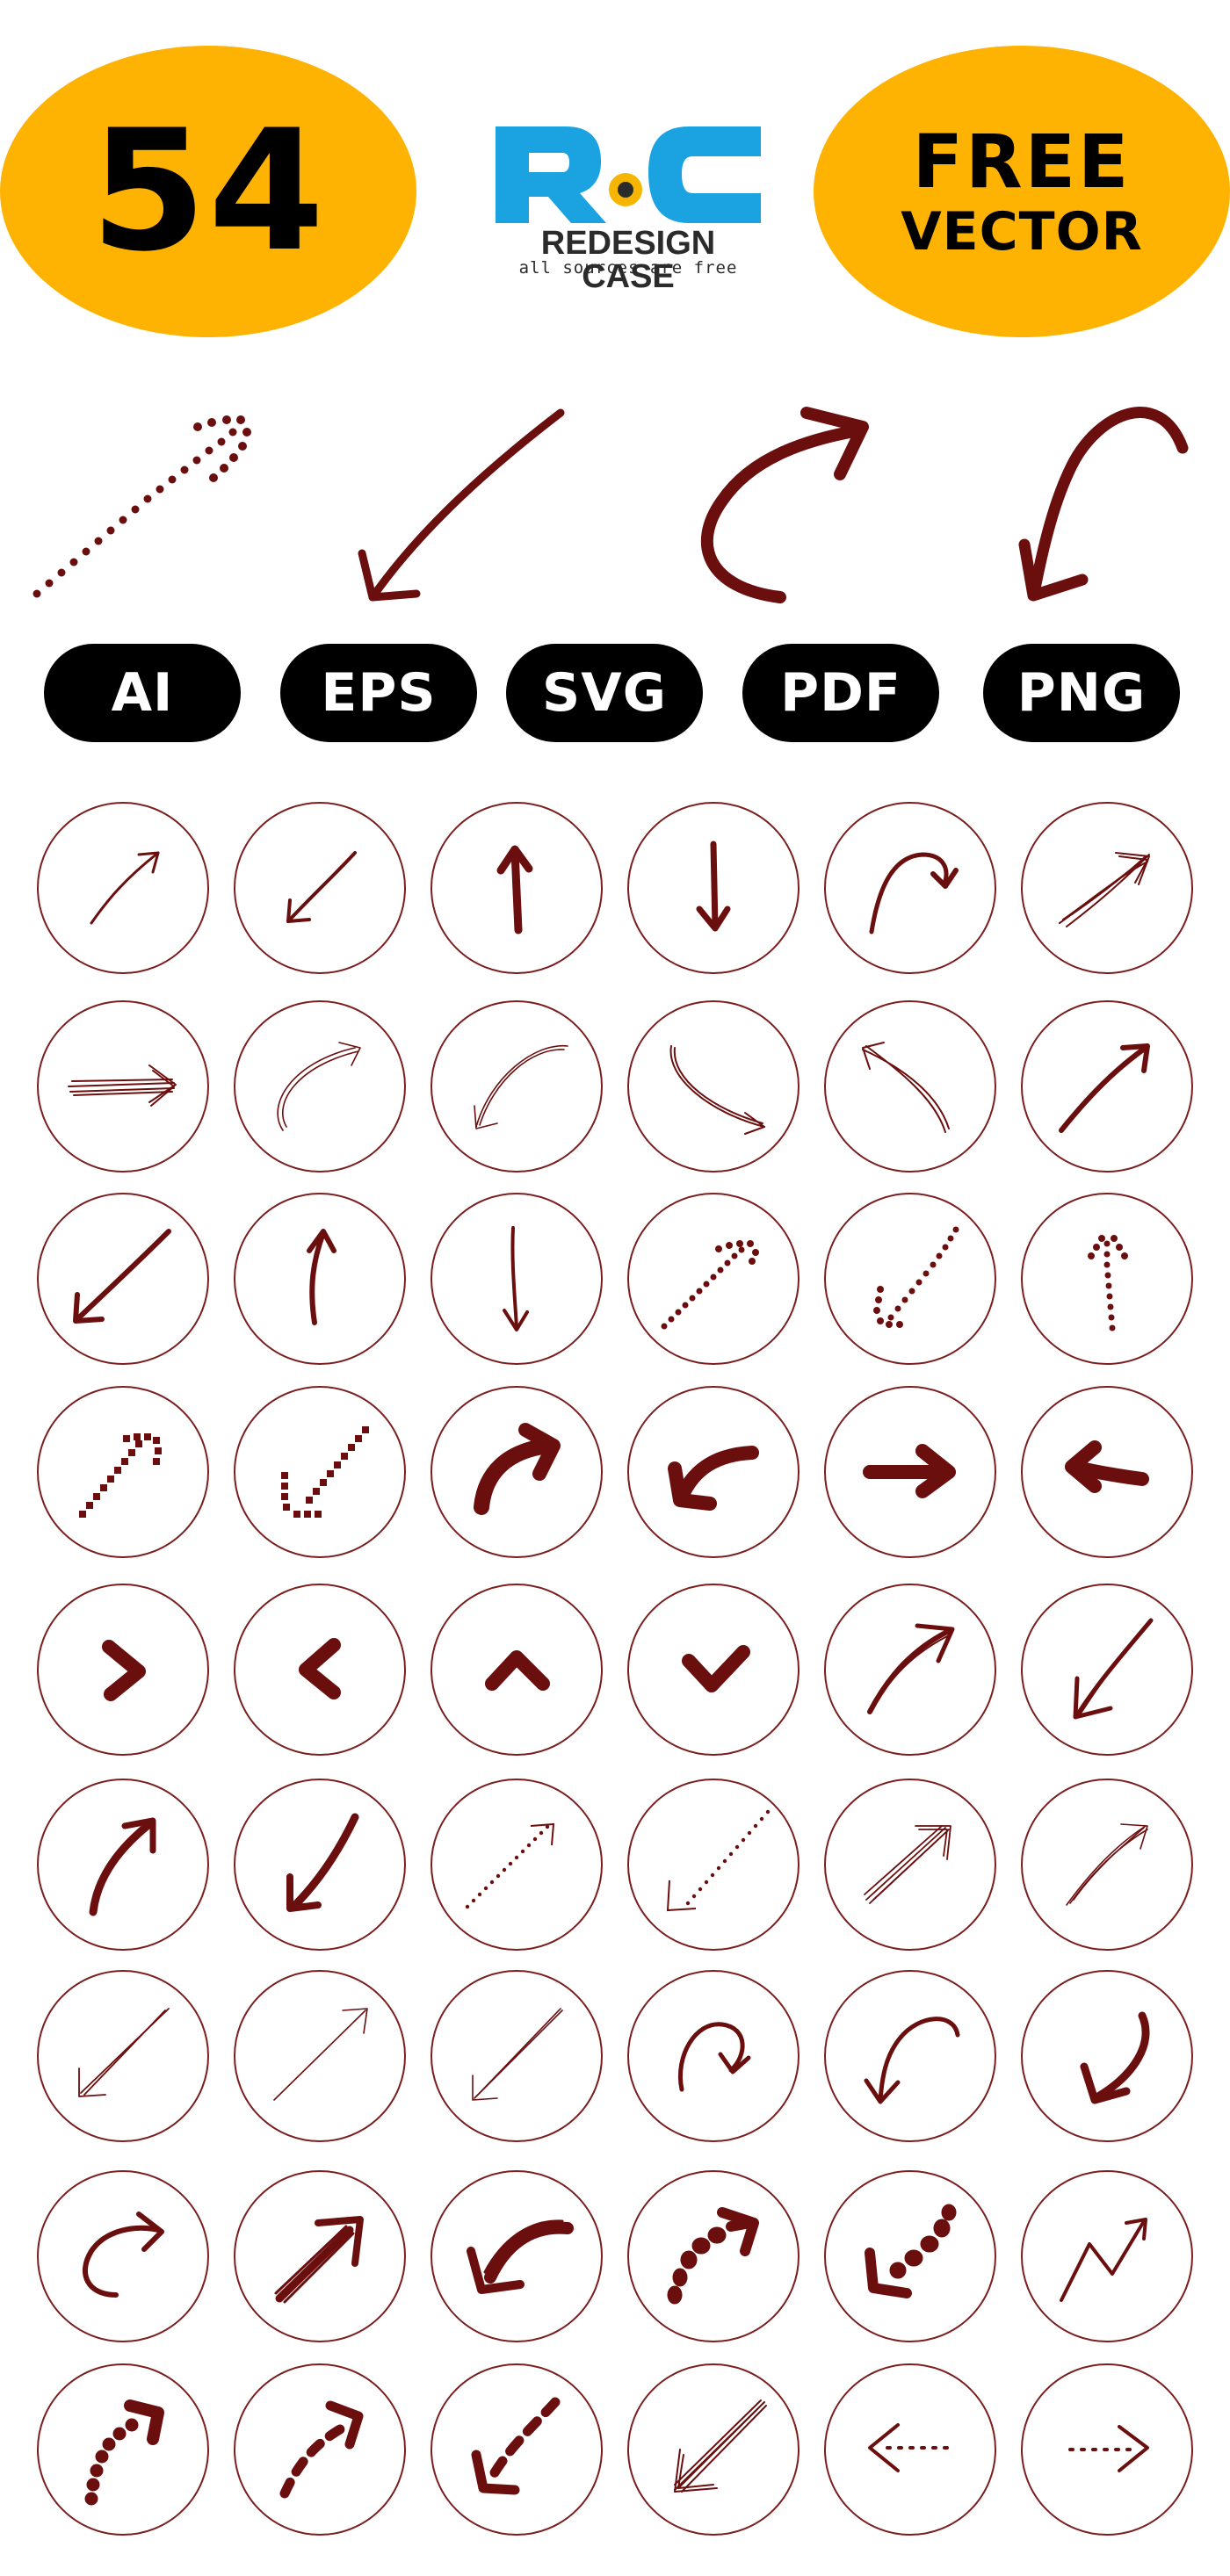  What do you see at coordinates (910, 2449) in the screenshot?
I see `dotted-chevron-left-icon` at bounding box center [910, 2449].